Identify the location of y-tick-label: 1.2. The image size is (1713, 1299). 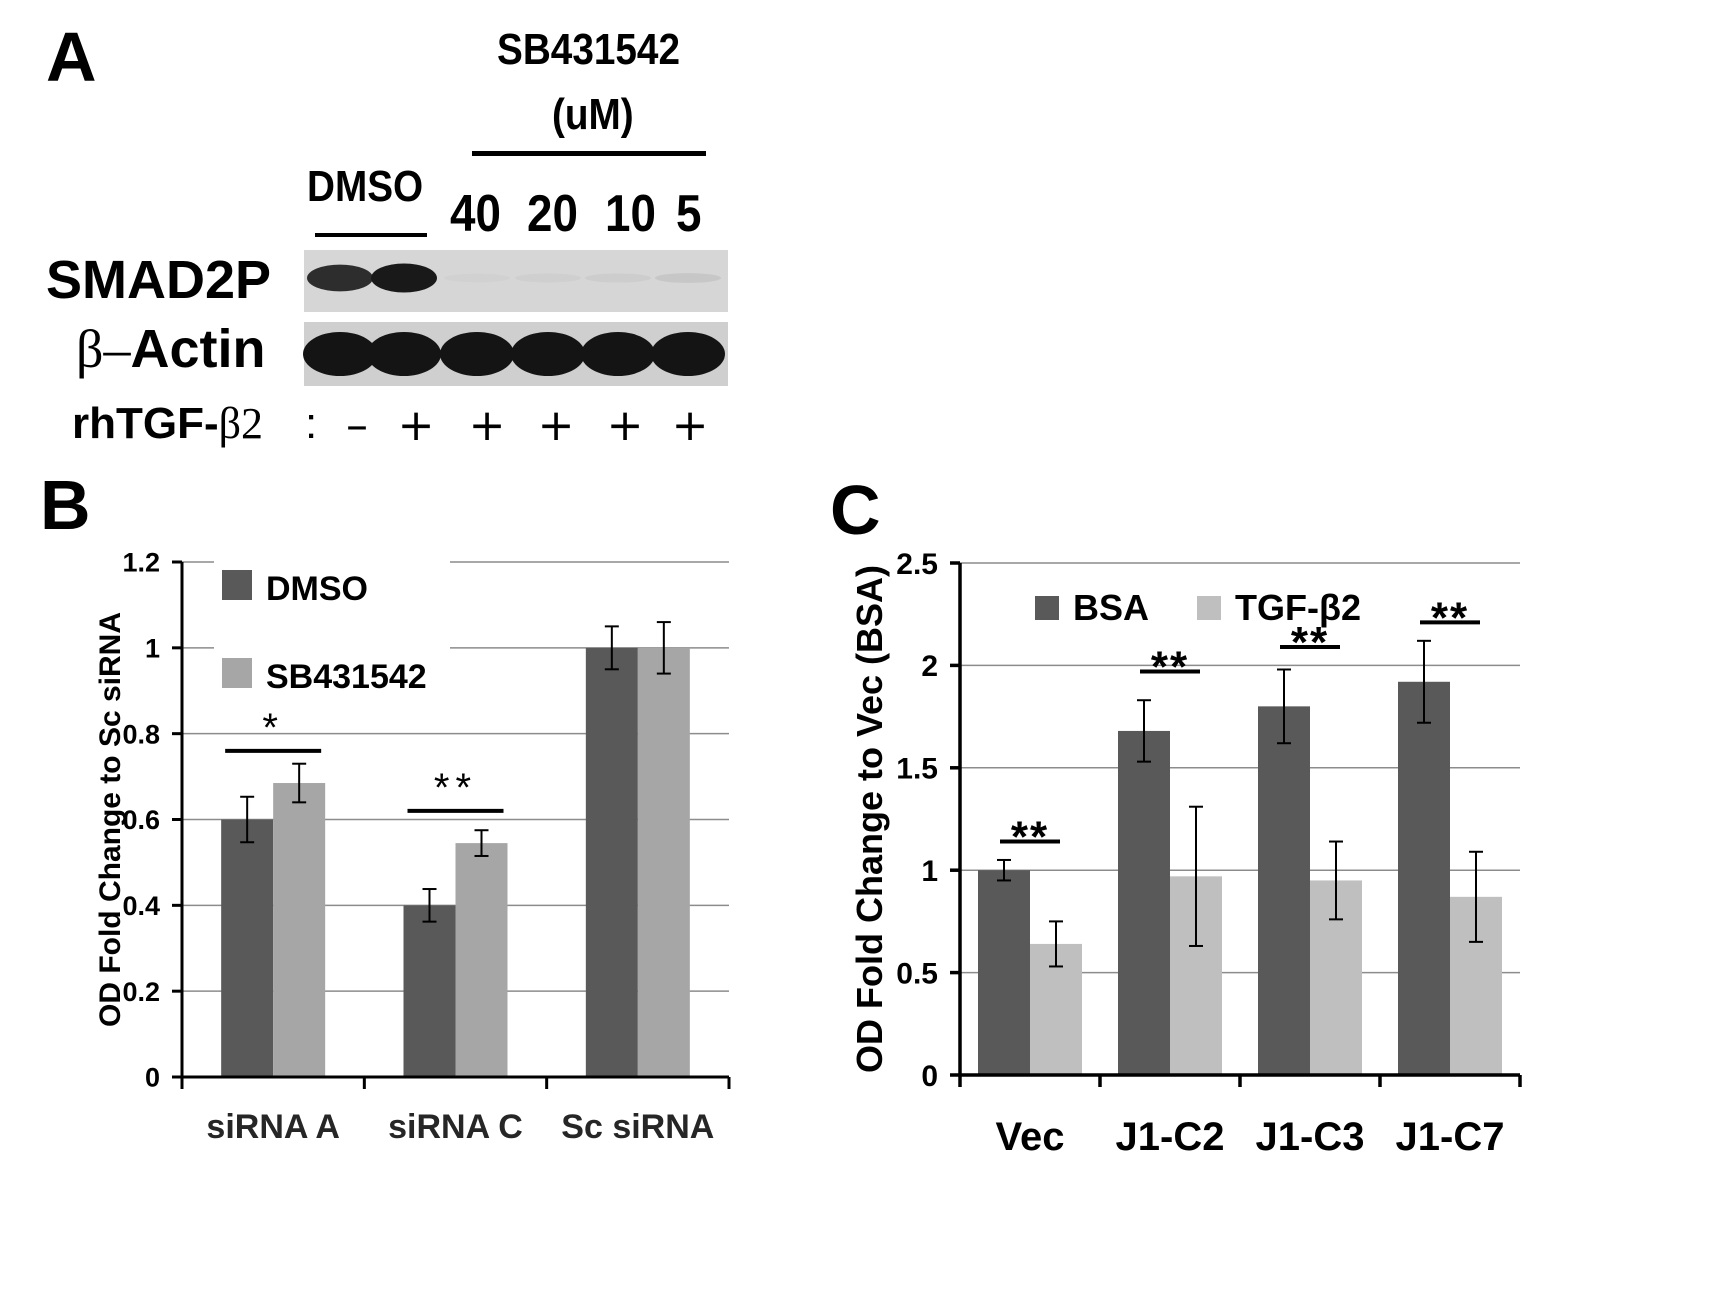
(141, 563).